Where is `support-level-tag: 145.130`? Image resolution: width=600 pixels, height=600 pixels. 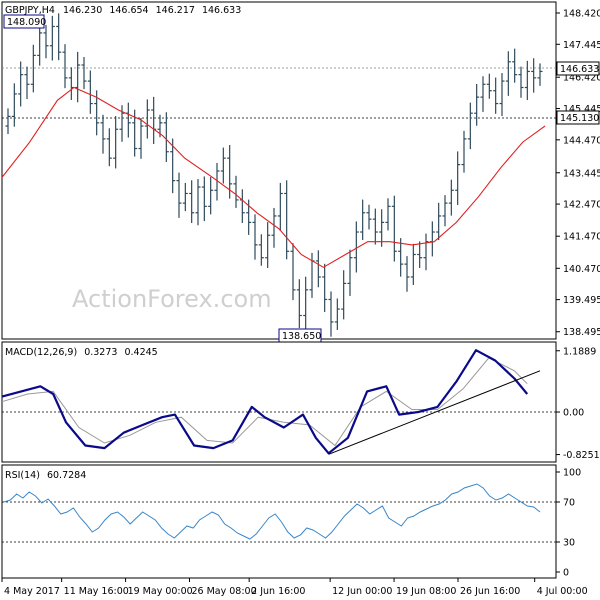 support-level-tag: 145.130 is located at coordinates (578, 117).